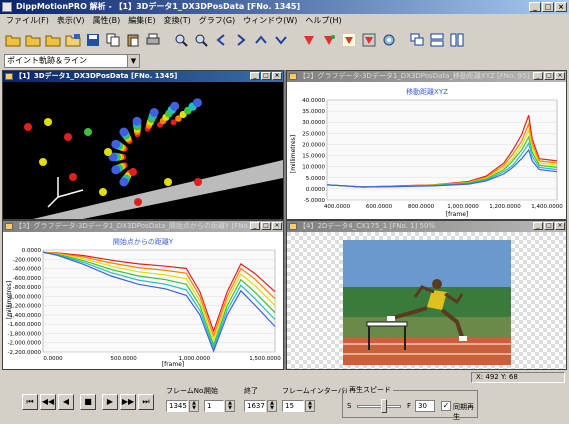 This screenshot has width=569, height=424. Describe the element at coordinates (48, 402) in the screenshot. I see `rewind-button: ◀◀` at that location.